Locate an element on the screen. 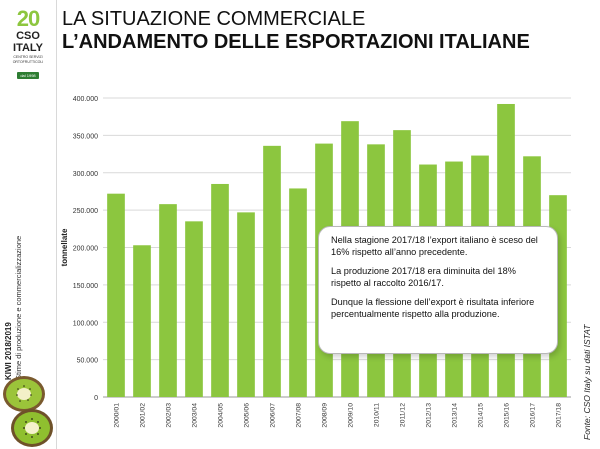 The width and height of the screenshot is (600, 449). logo-name-italy: ITALY is located at coordinates (28, 48).